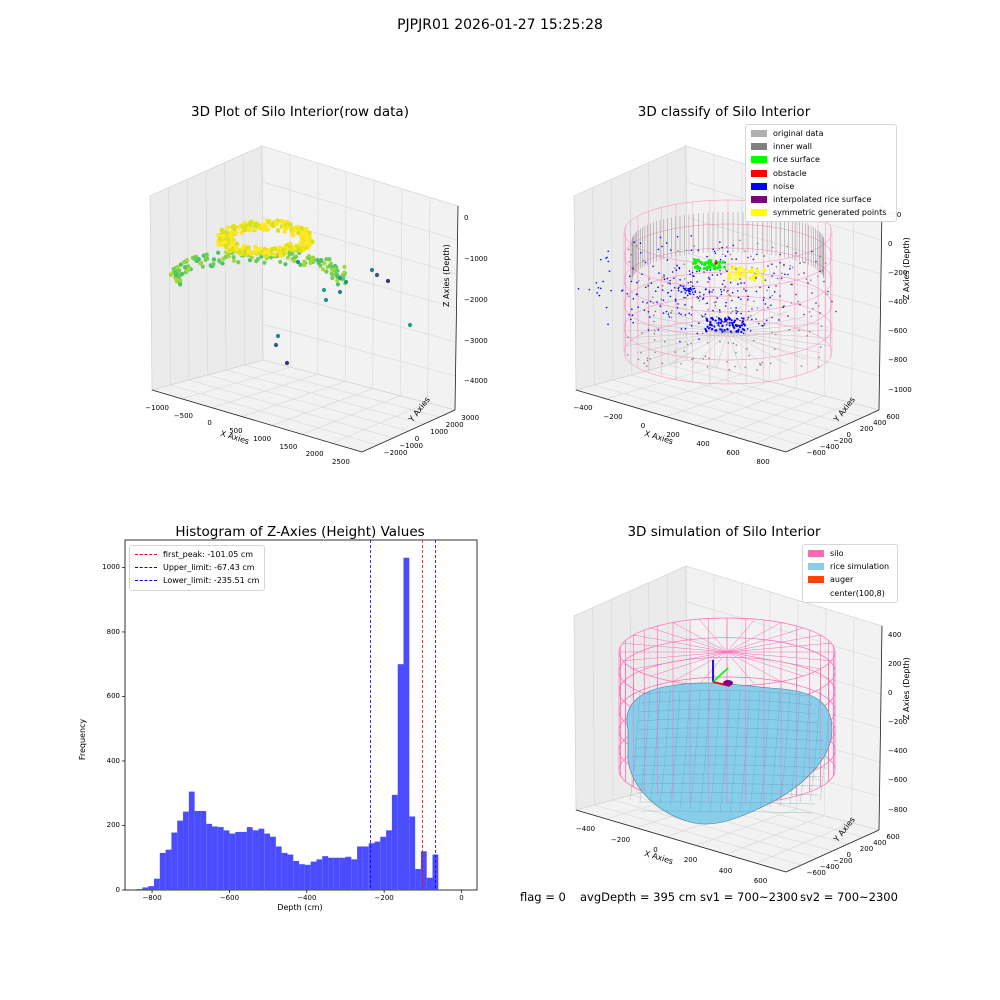 This screenshot has height=1000, width=1000. I want to click on legend-entry: first_peak: -101.05 cm, so click(197, 554).